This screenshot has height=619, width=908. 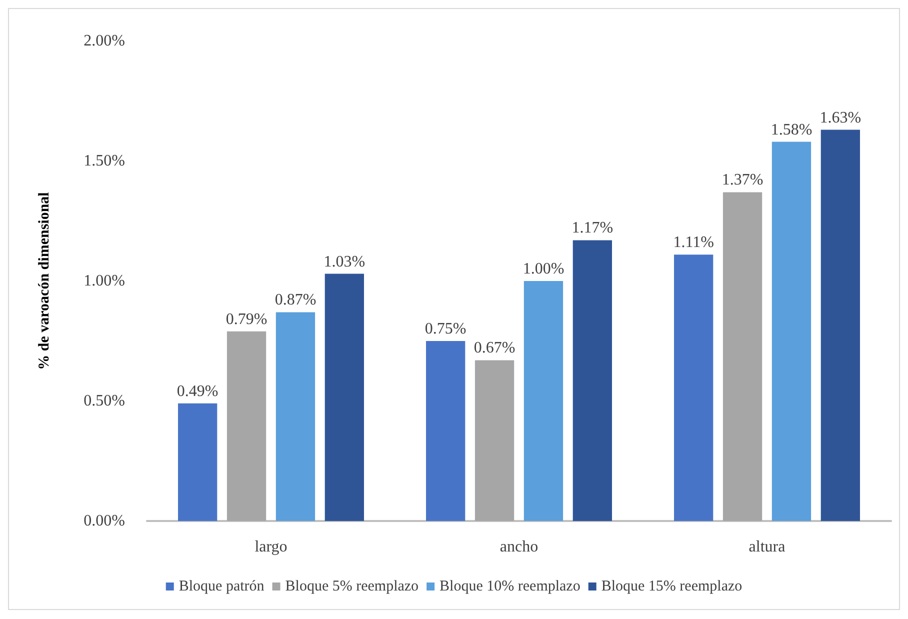 I want to click on data-label: 1.17%, so click(x=593, y=228).